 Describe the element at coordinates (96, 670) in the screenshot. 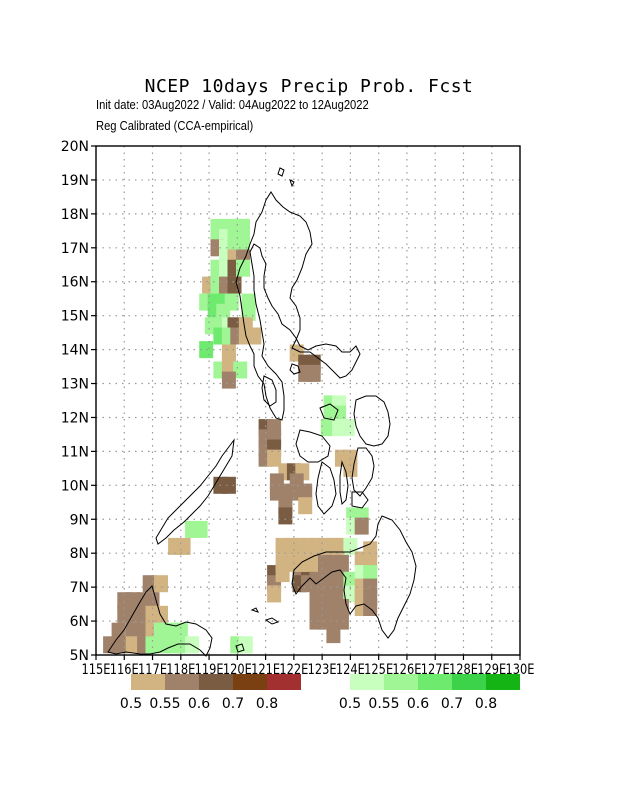

I see `lon-tick-label: 115E` at that location.